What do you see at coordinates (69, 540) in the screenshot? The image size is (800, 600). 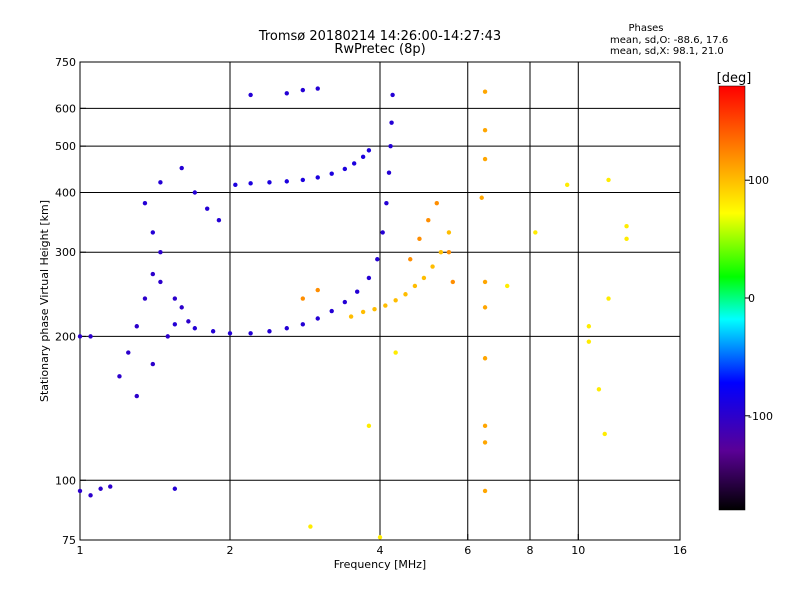 I see `y-tick-label: 75` at bounding box center [69, 540].